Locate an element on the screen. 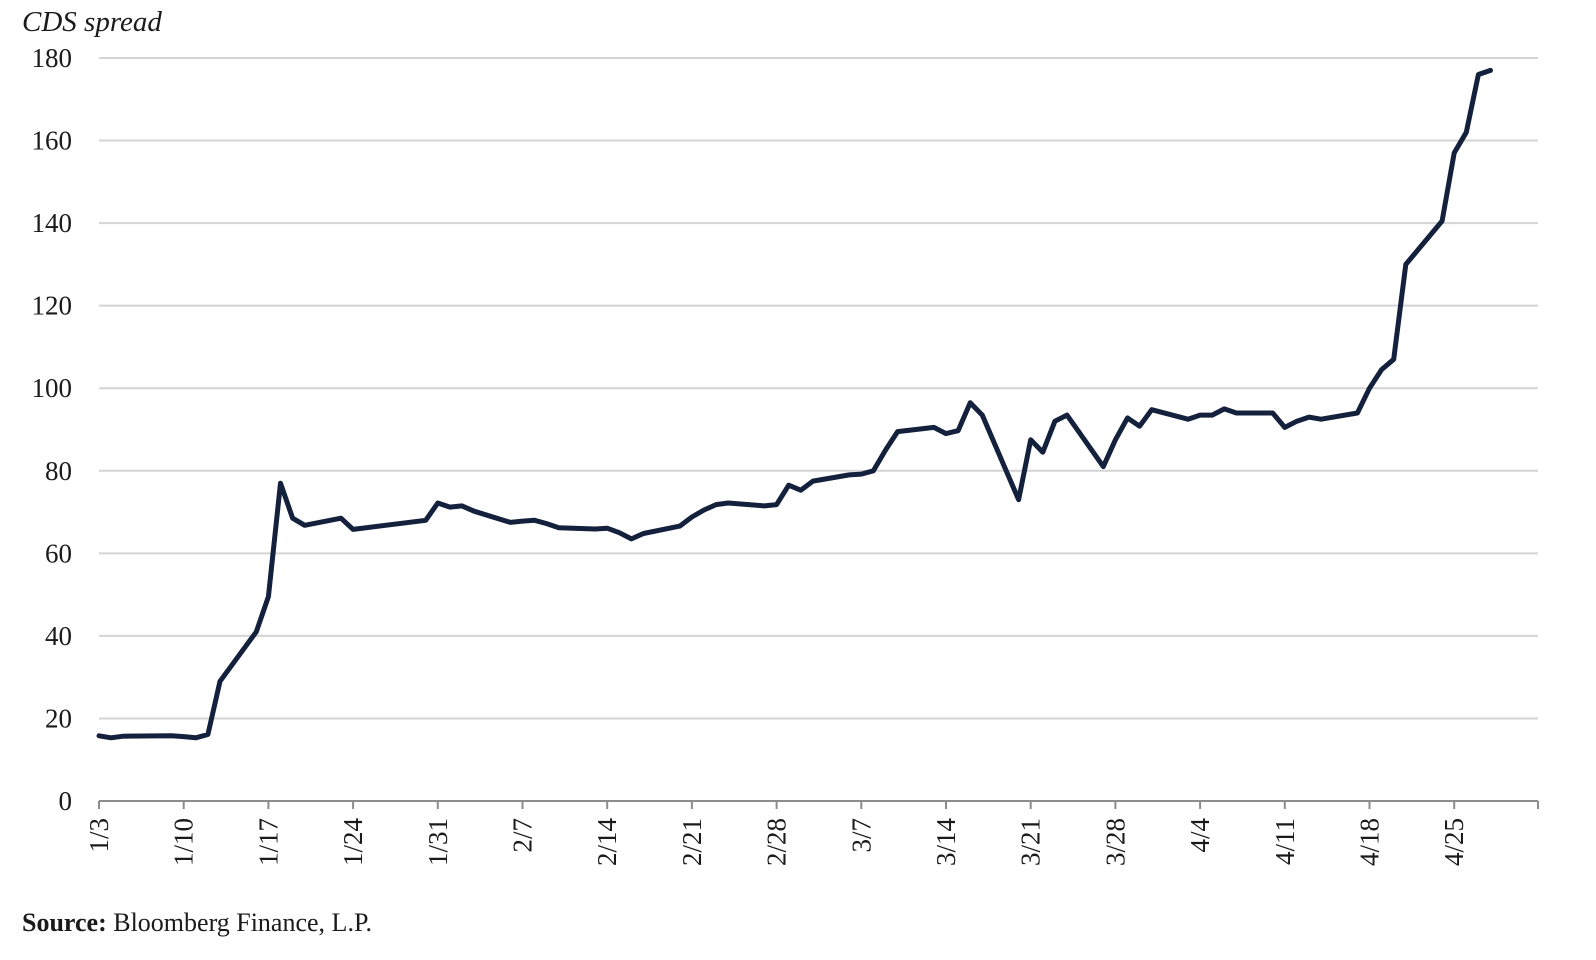 This screenshot has height=960, width=1596. y-tick-label: 80 is located at coordinates (58, 471).